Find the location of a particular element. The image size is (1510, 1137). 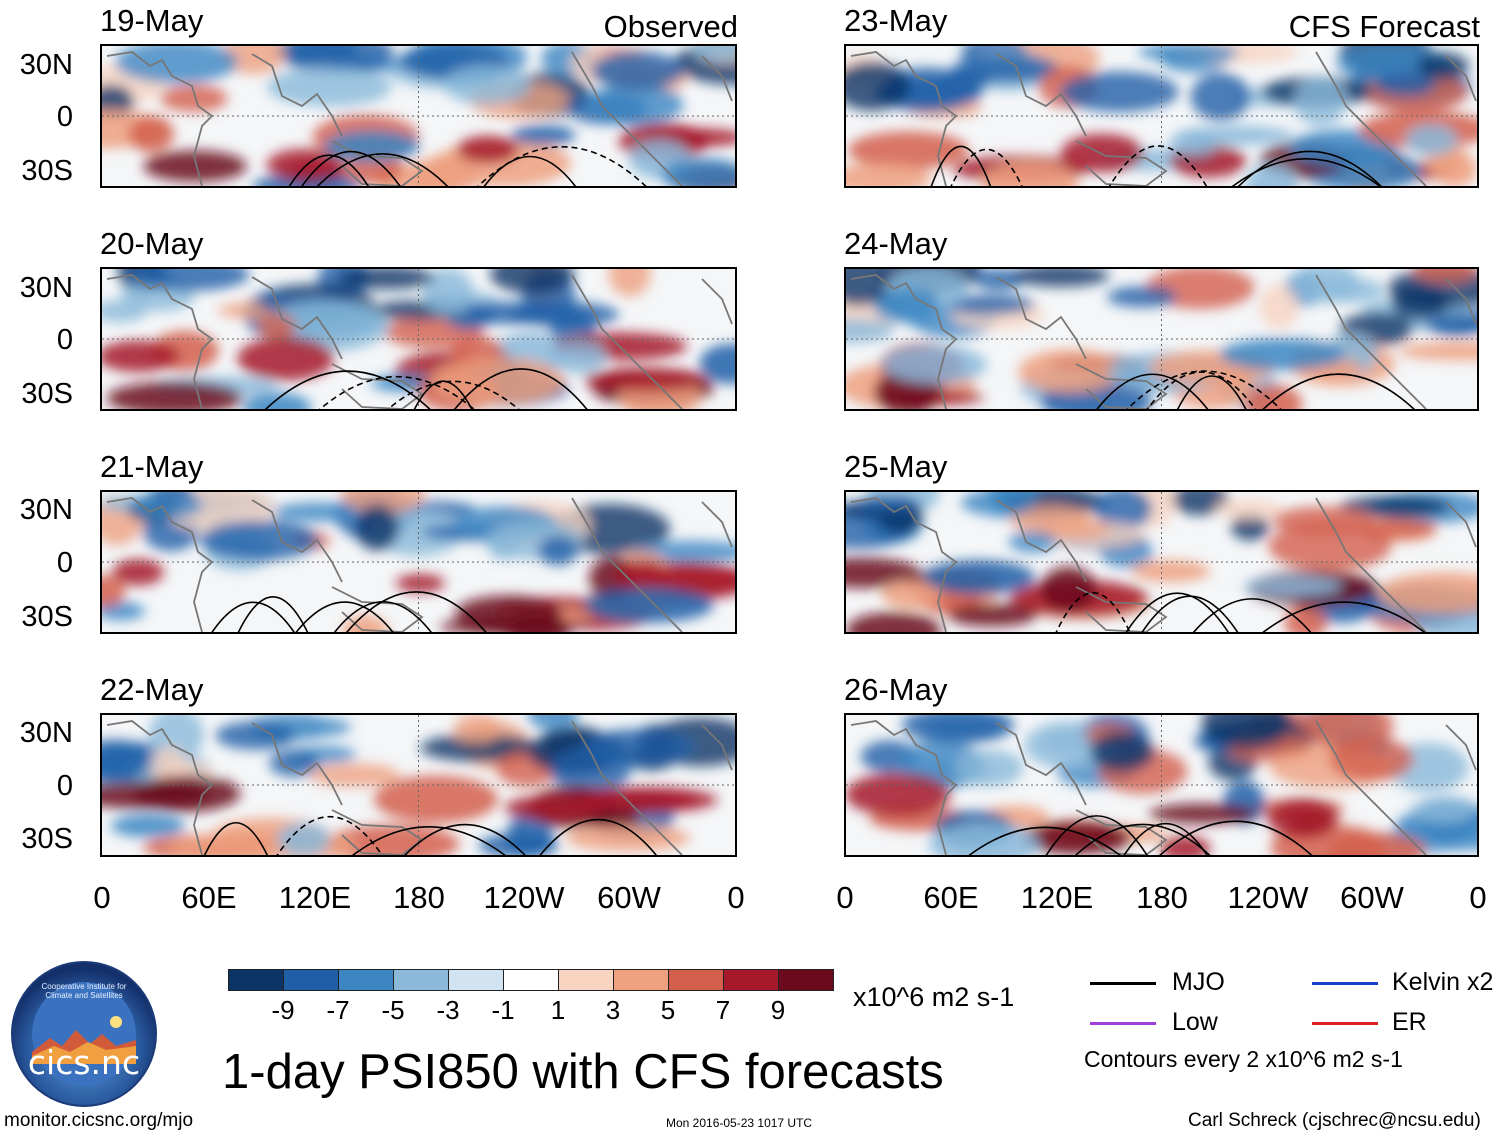

legend-kelvin-line is located at coordinates (1345, 983).